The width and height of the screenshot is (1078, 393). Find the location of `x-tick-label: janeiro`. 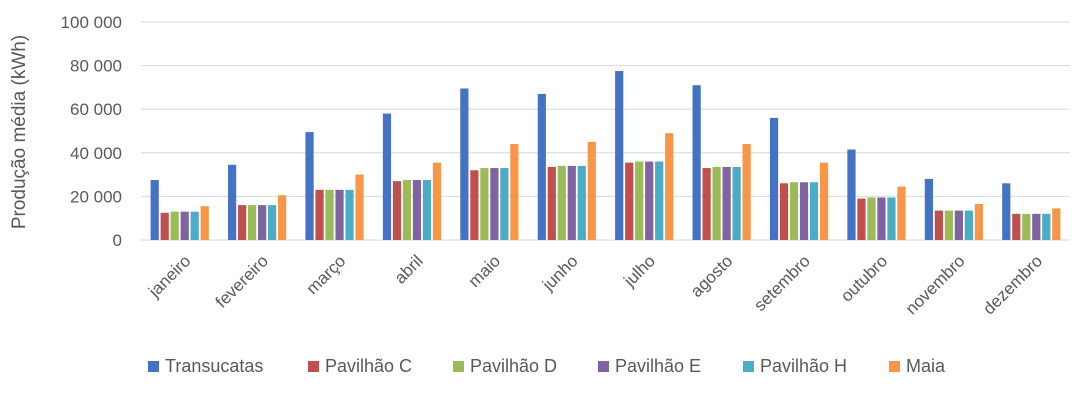

x-tick-label: janeiro is located at coordinates (169, 276).